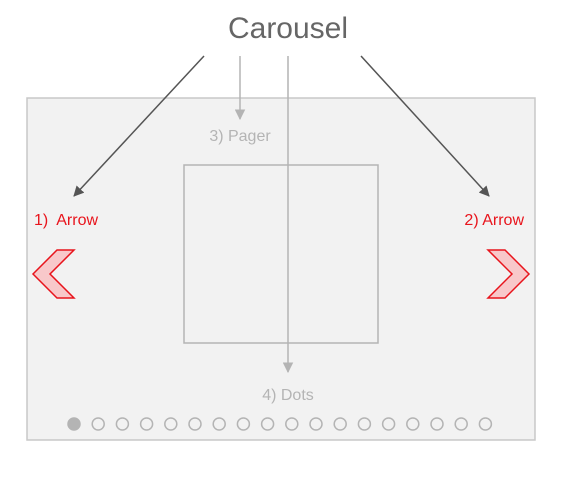 This screenshot has width=564, height=504. Describe the element at coordinates (288, 395) in the screenshot. I see `dots-label: 4) Dots` at that location.